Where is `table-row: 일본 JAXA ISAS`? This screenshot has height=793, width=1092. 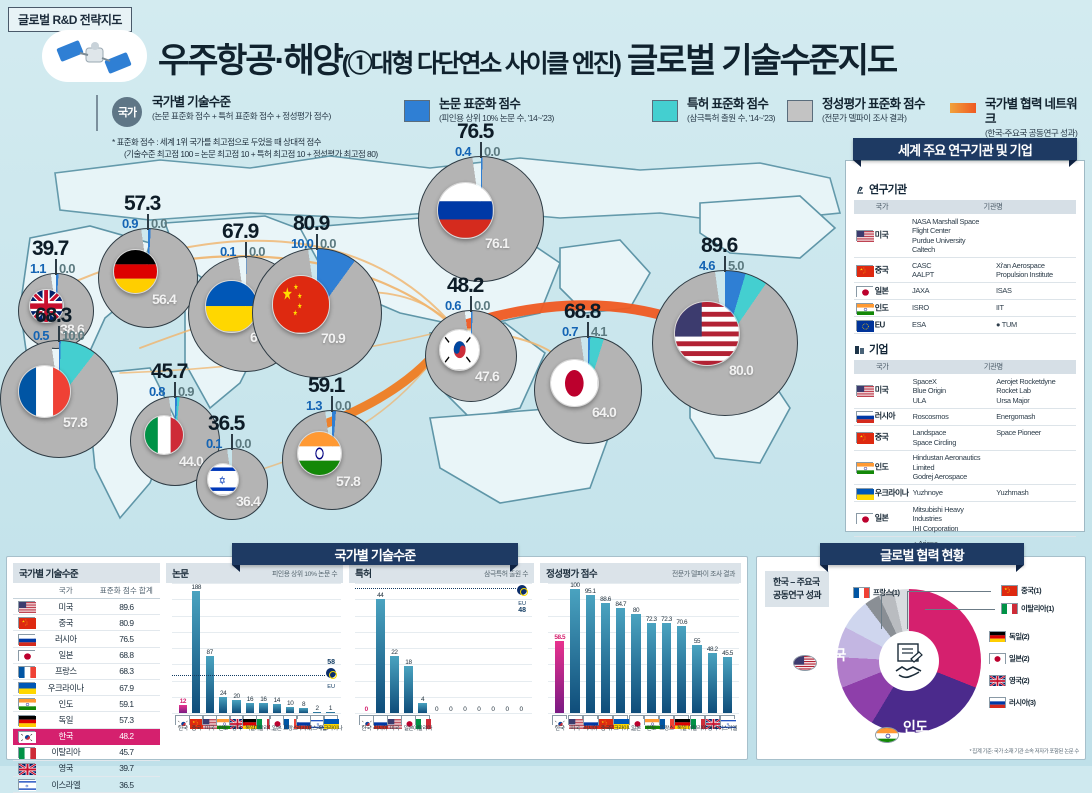
table-row: 일본 JAXA ISAS is located at coordinates (965, 291).